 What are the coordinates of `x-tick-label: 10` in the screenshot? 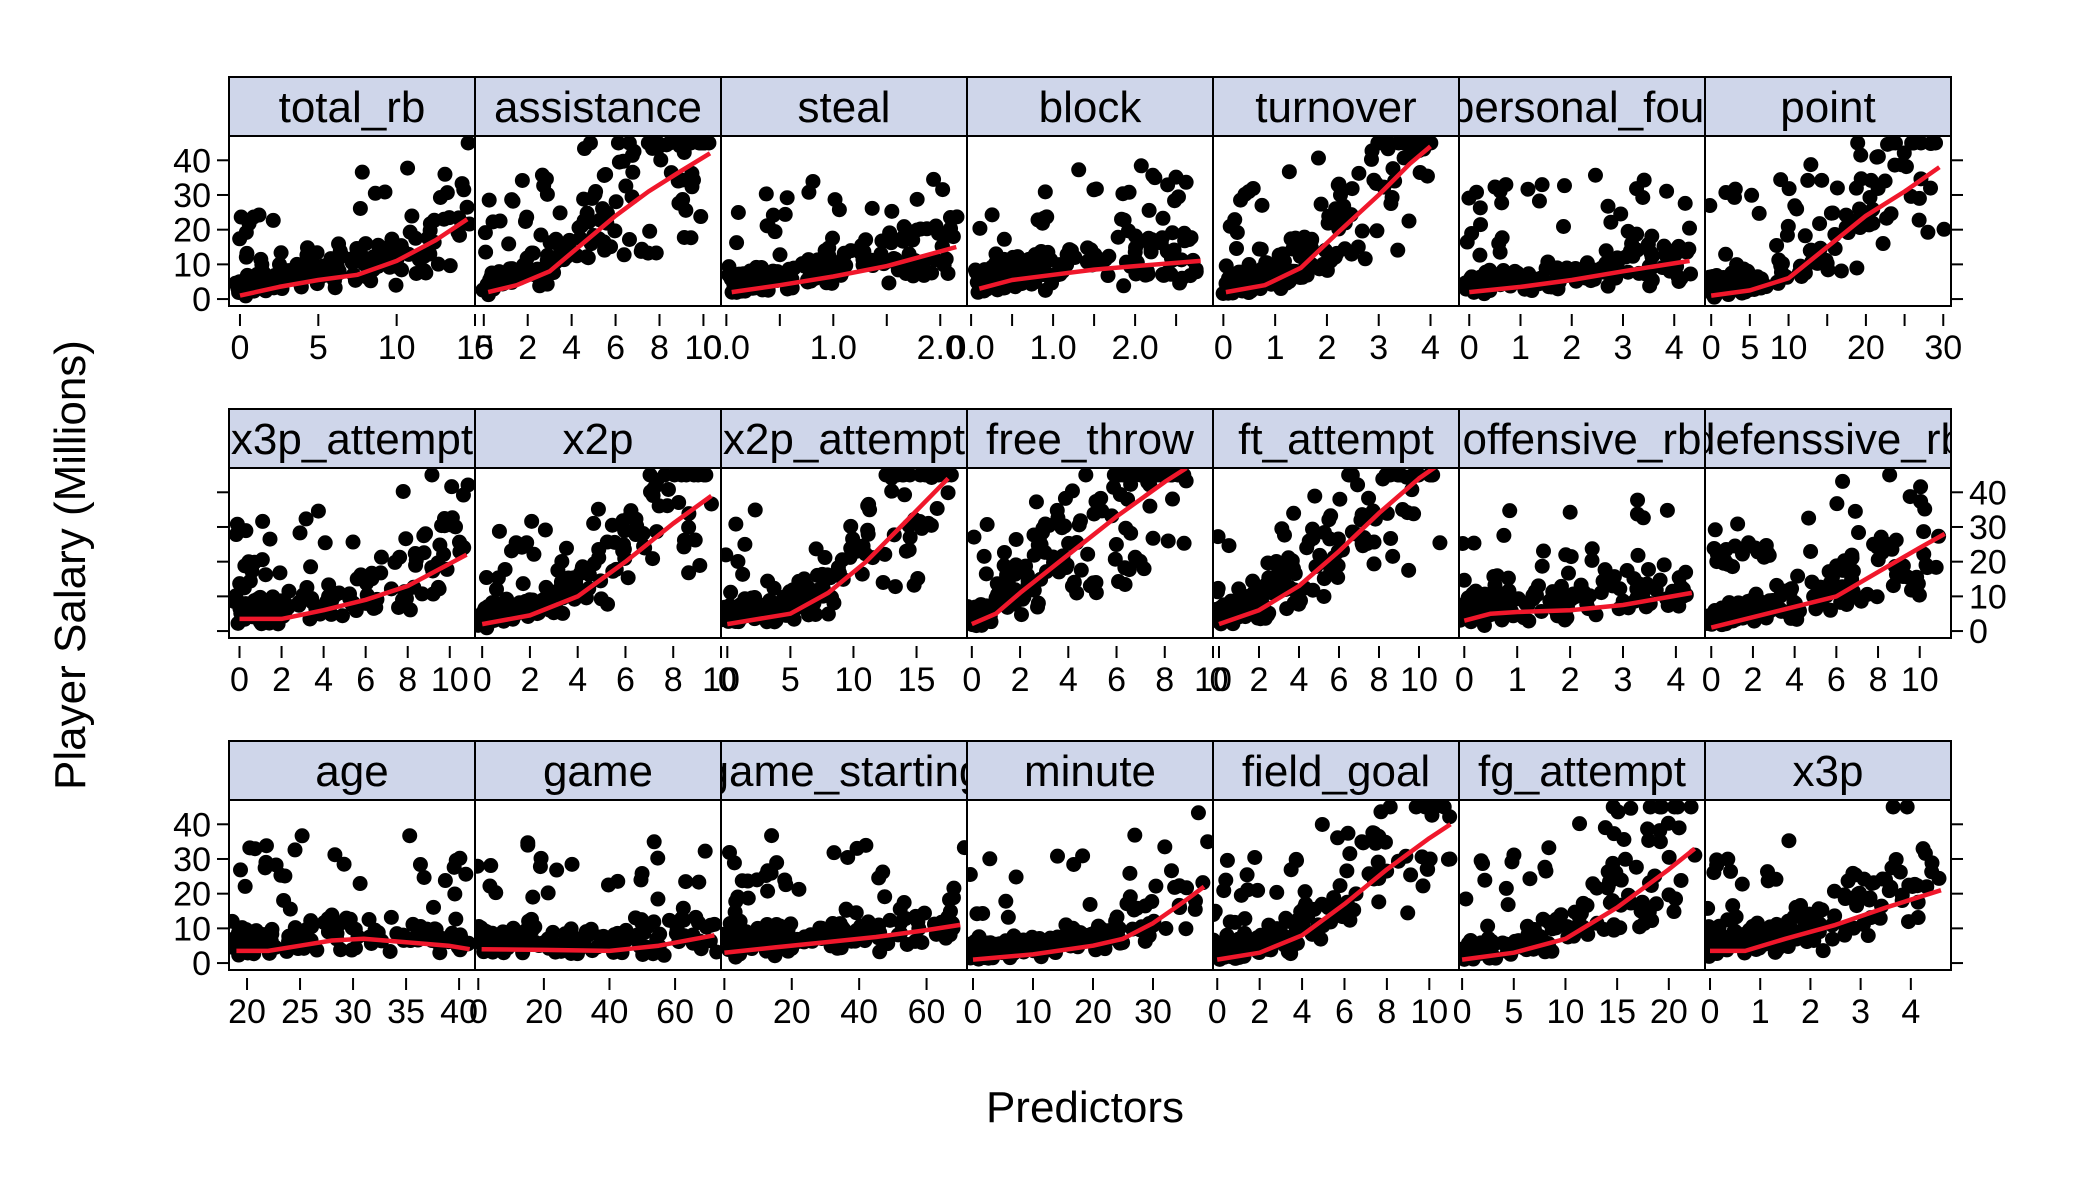 It's located at (450, 680).